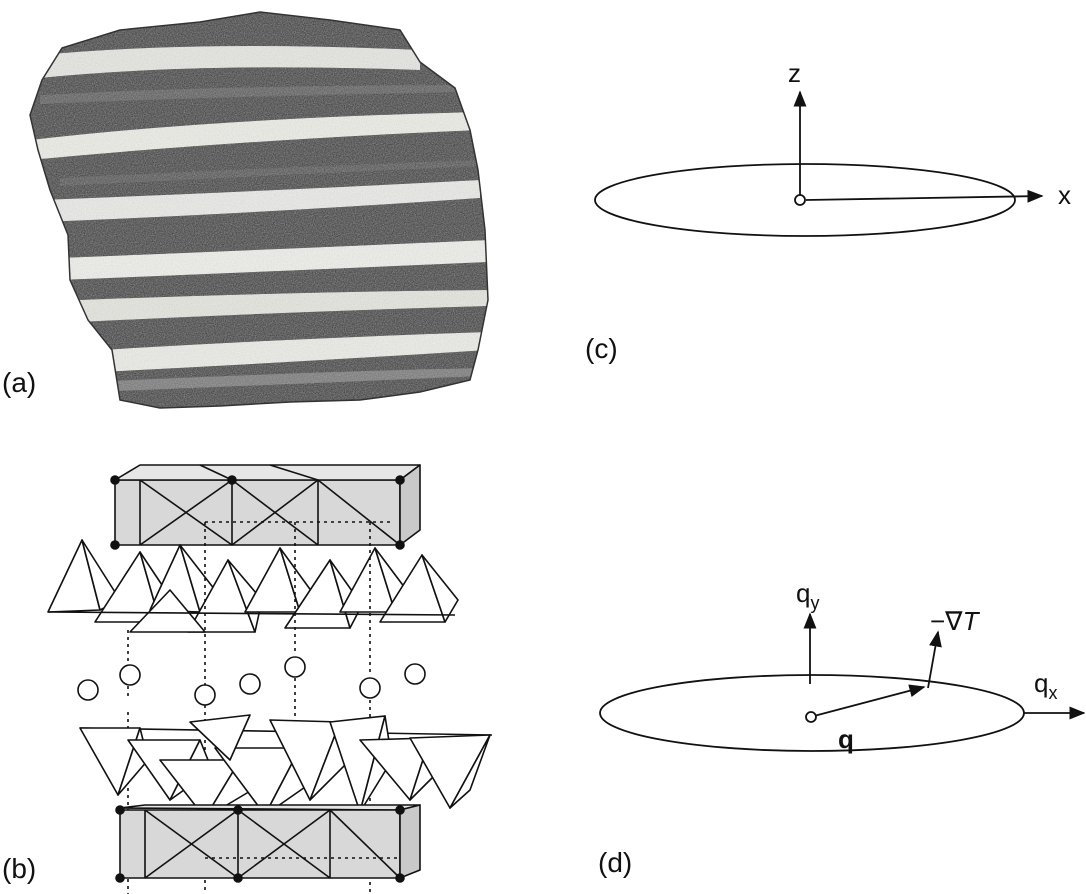 This screenshot has height=894, width=1086. I want to click on upper-tetrahedral-layer, so click(253, 586).